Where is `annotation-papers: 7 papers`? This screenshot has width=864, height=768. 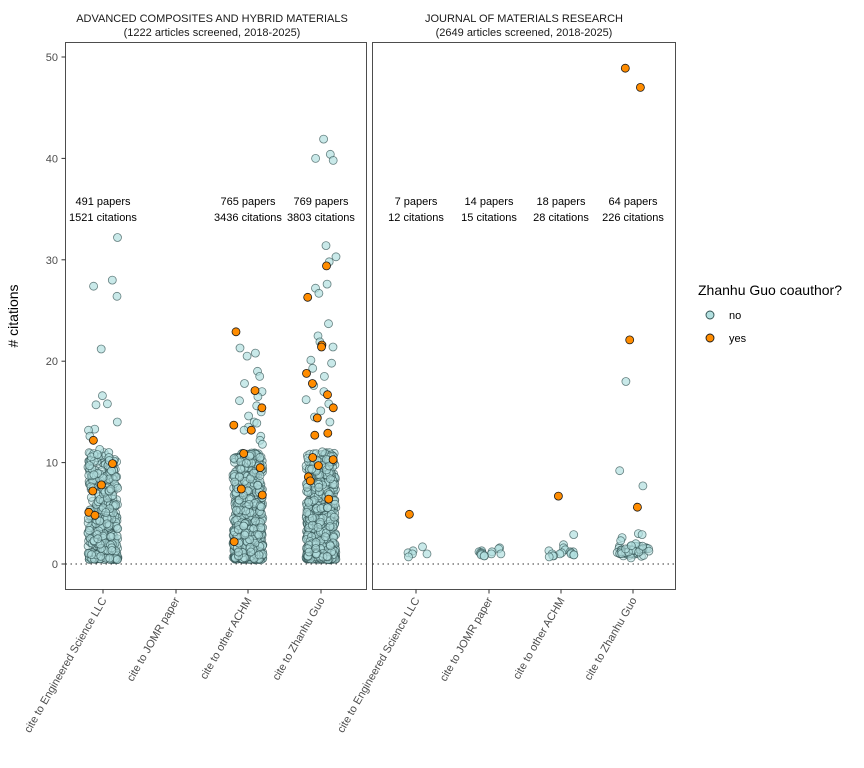
annotation-papers: 7 papers is located at coordinates (416, 202).